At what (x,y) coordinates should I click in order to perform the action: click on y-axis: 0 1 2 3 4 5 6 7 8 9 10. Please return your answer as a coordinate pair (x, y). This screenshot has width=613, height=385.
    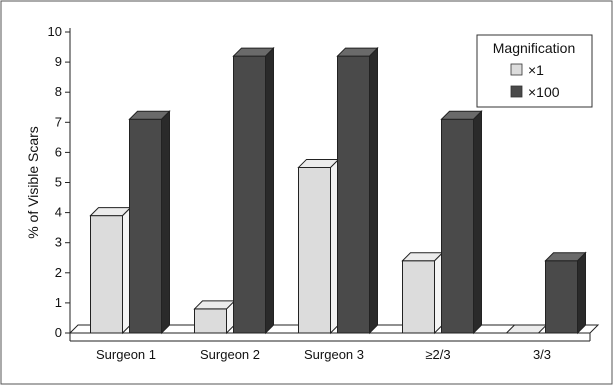
    Looking at the image, I should click on (59, 182).